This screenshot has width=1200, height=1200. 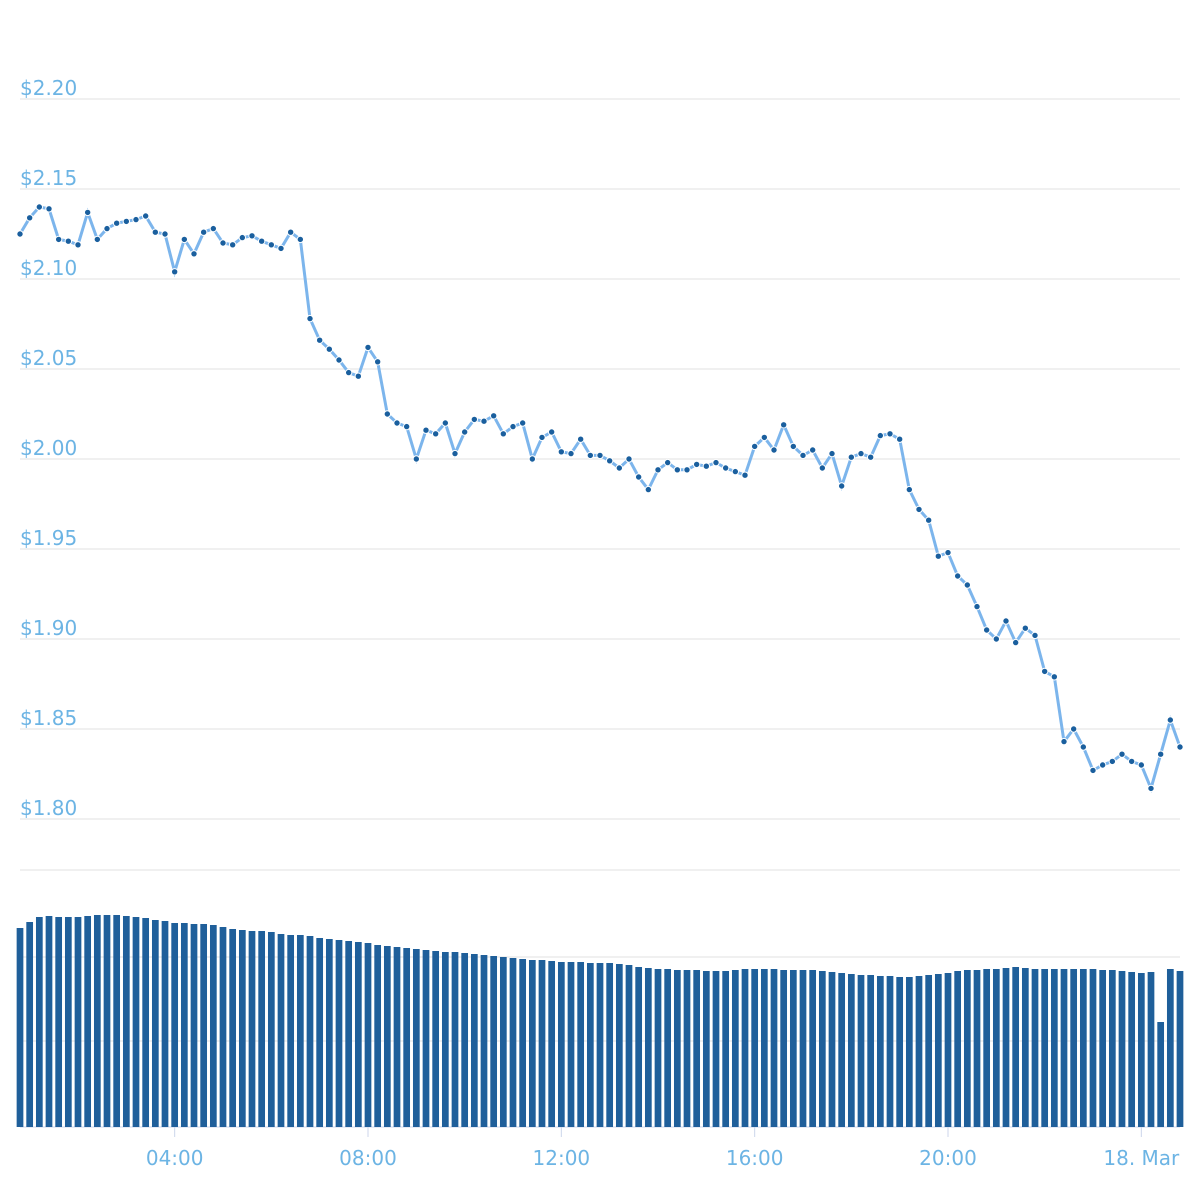 I want to click on x-tick-label: 12:00, so click(x=562, y=1158).